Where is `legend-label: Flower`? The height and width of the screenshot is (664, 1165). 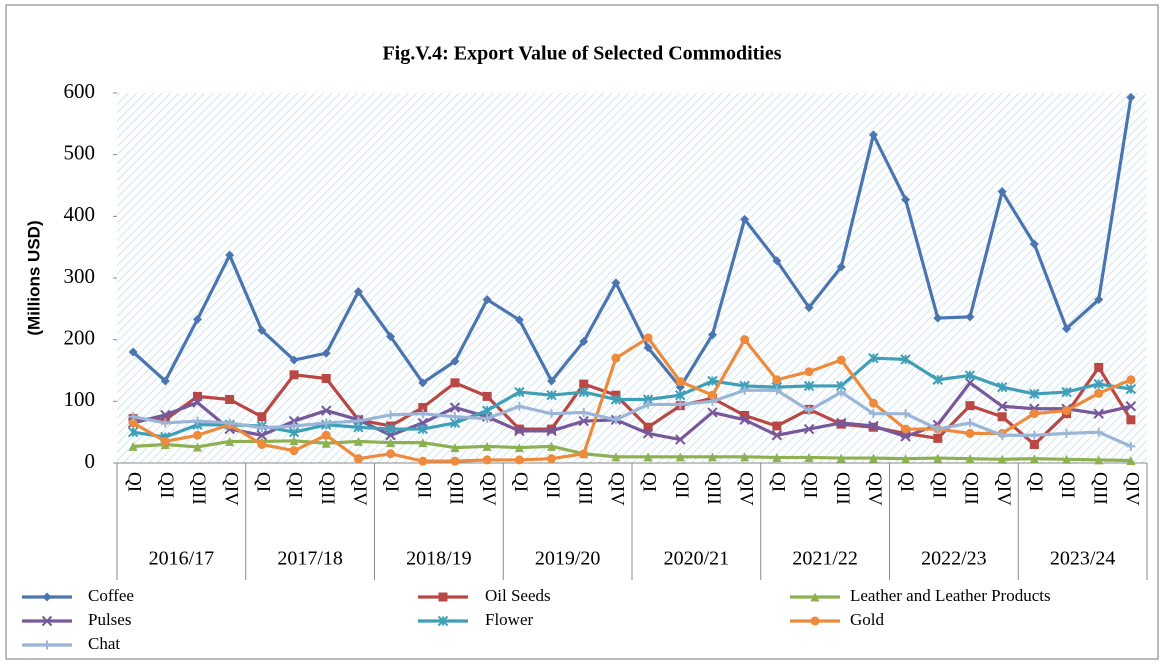
legend-label: Flower is located at coordinates (509, 619).